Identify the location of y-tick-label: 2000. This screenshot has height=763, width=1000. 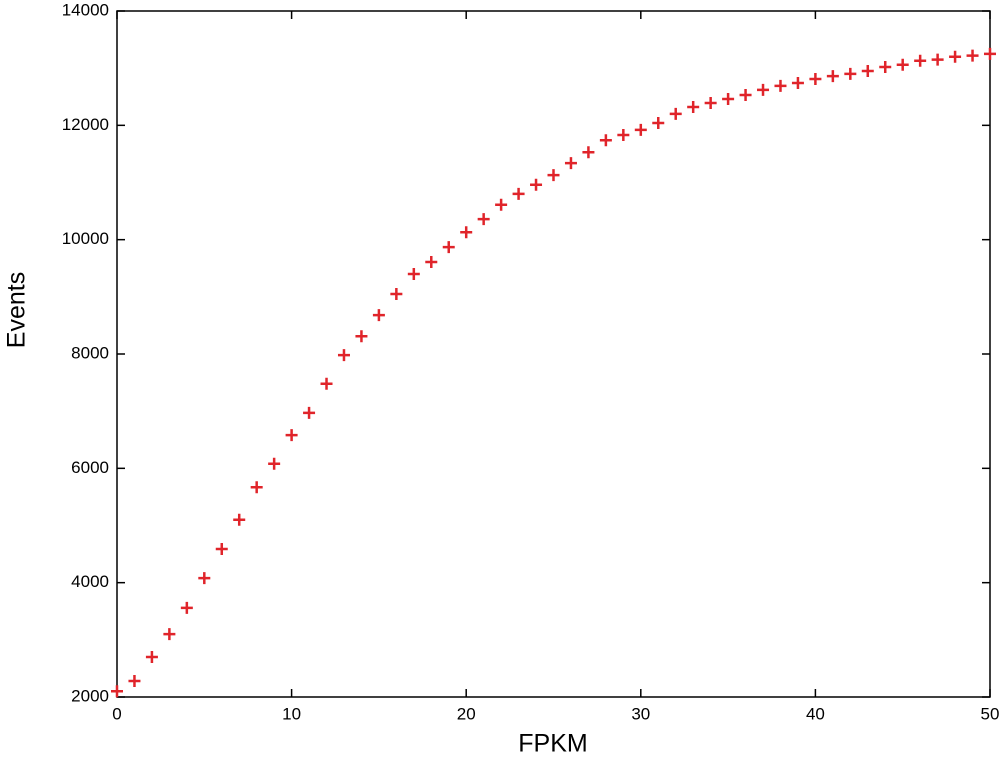
(90, 695).